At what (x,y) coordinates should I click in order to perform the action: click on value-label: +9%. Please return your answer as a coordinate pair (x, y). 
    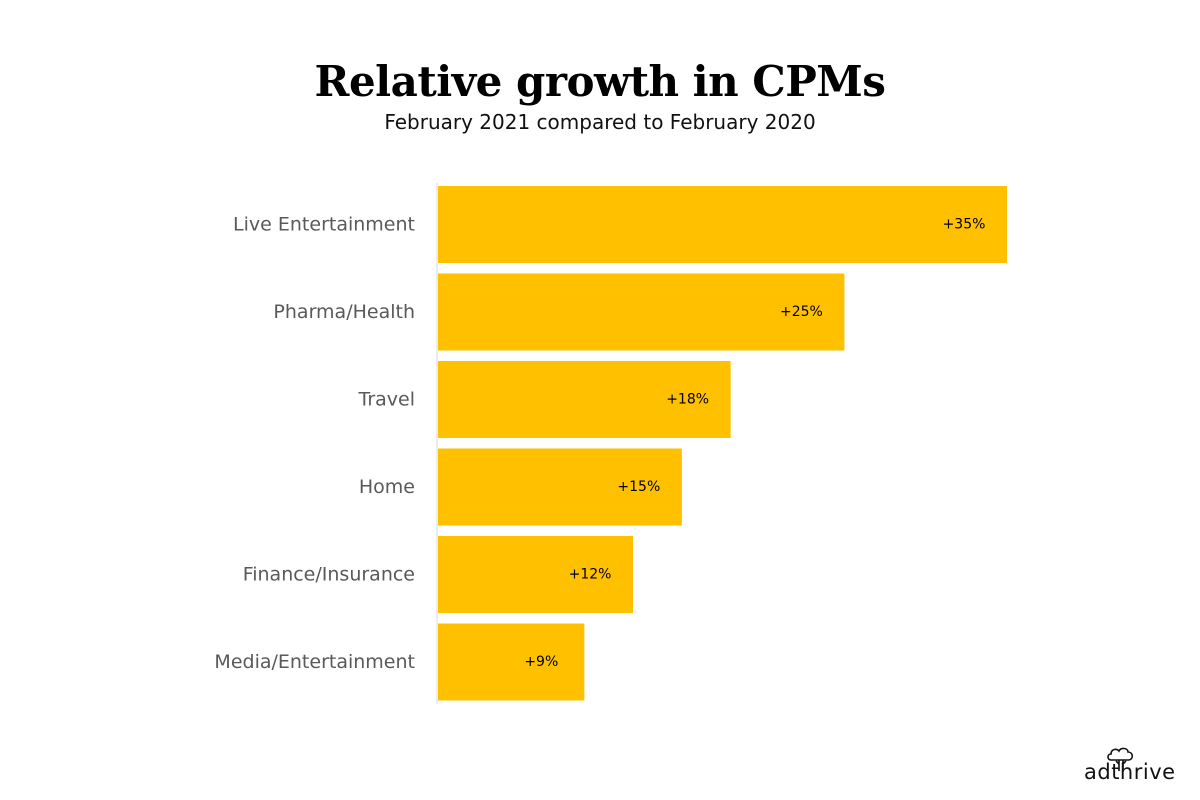
    Looking at the image, I should click on (541, 662).